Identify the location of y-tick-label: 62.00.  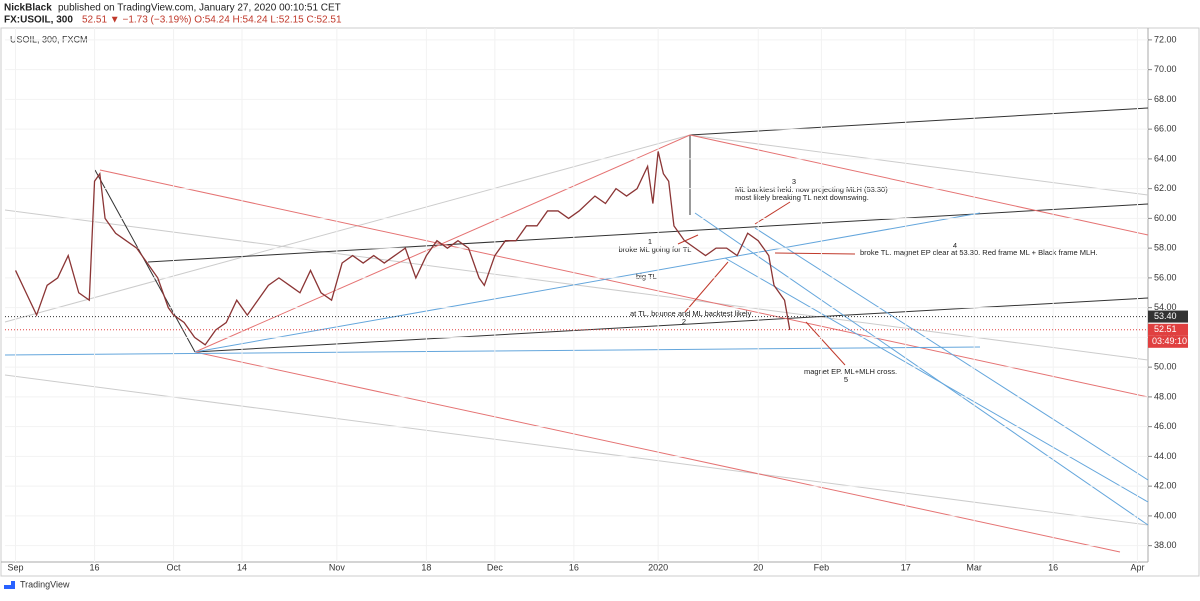
(1165, 188).